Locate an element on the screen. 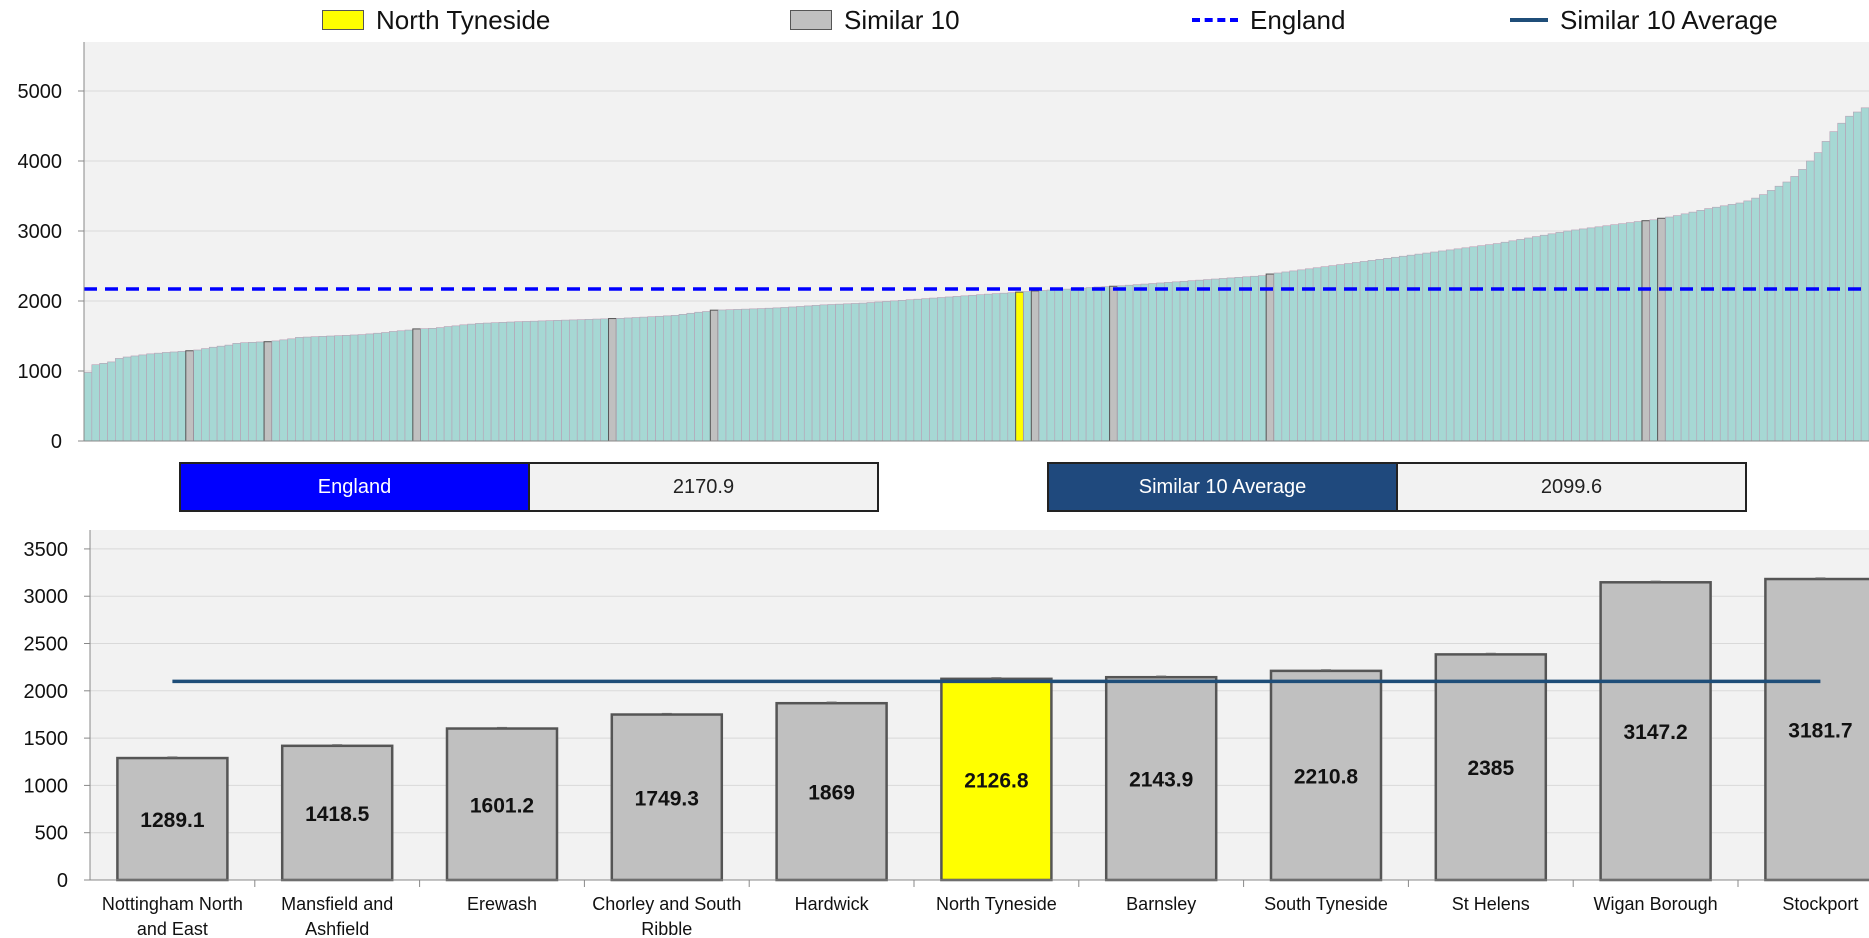 This screenshot has height=938, width=1869. x-category-label: St Helens is located at coordinates (1491, 904).